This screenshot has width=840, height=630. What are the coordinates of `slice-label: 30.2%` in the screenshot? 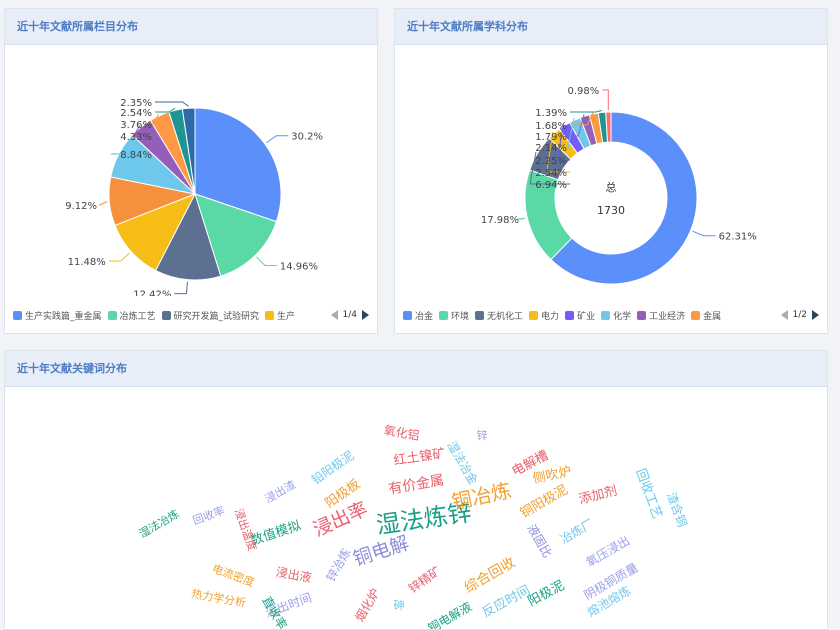 It's located at (307, 137).